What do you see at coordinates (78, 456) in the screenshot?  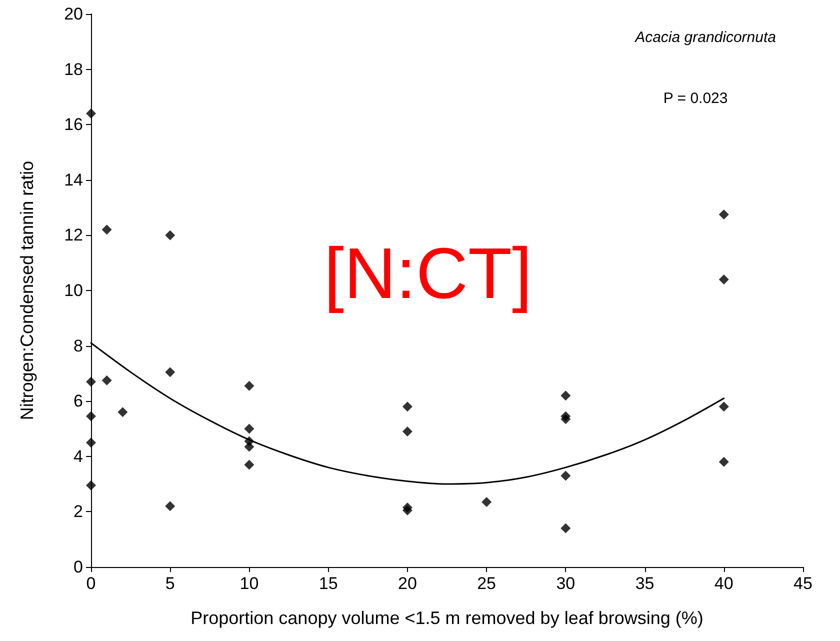 I see `y-tick-label: 4` at bounding box center [78, 456].